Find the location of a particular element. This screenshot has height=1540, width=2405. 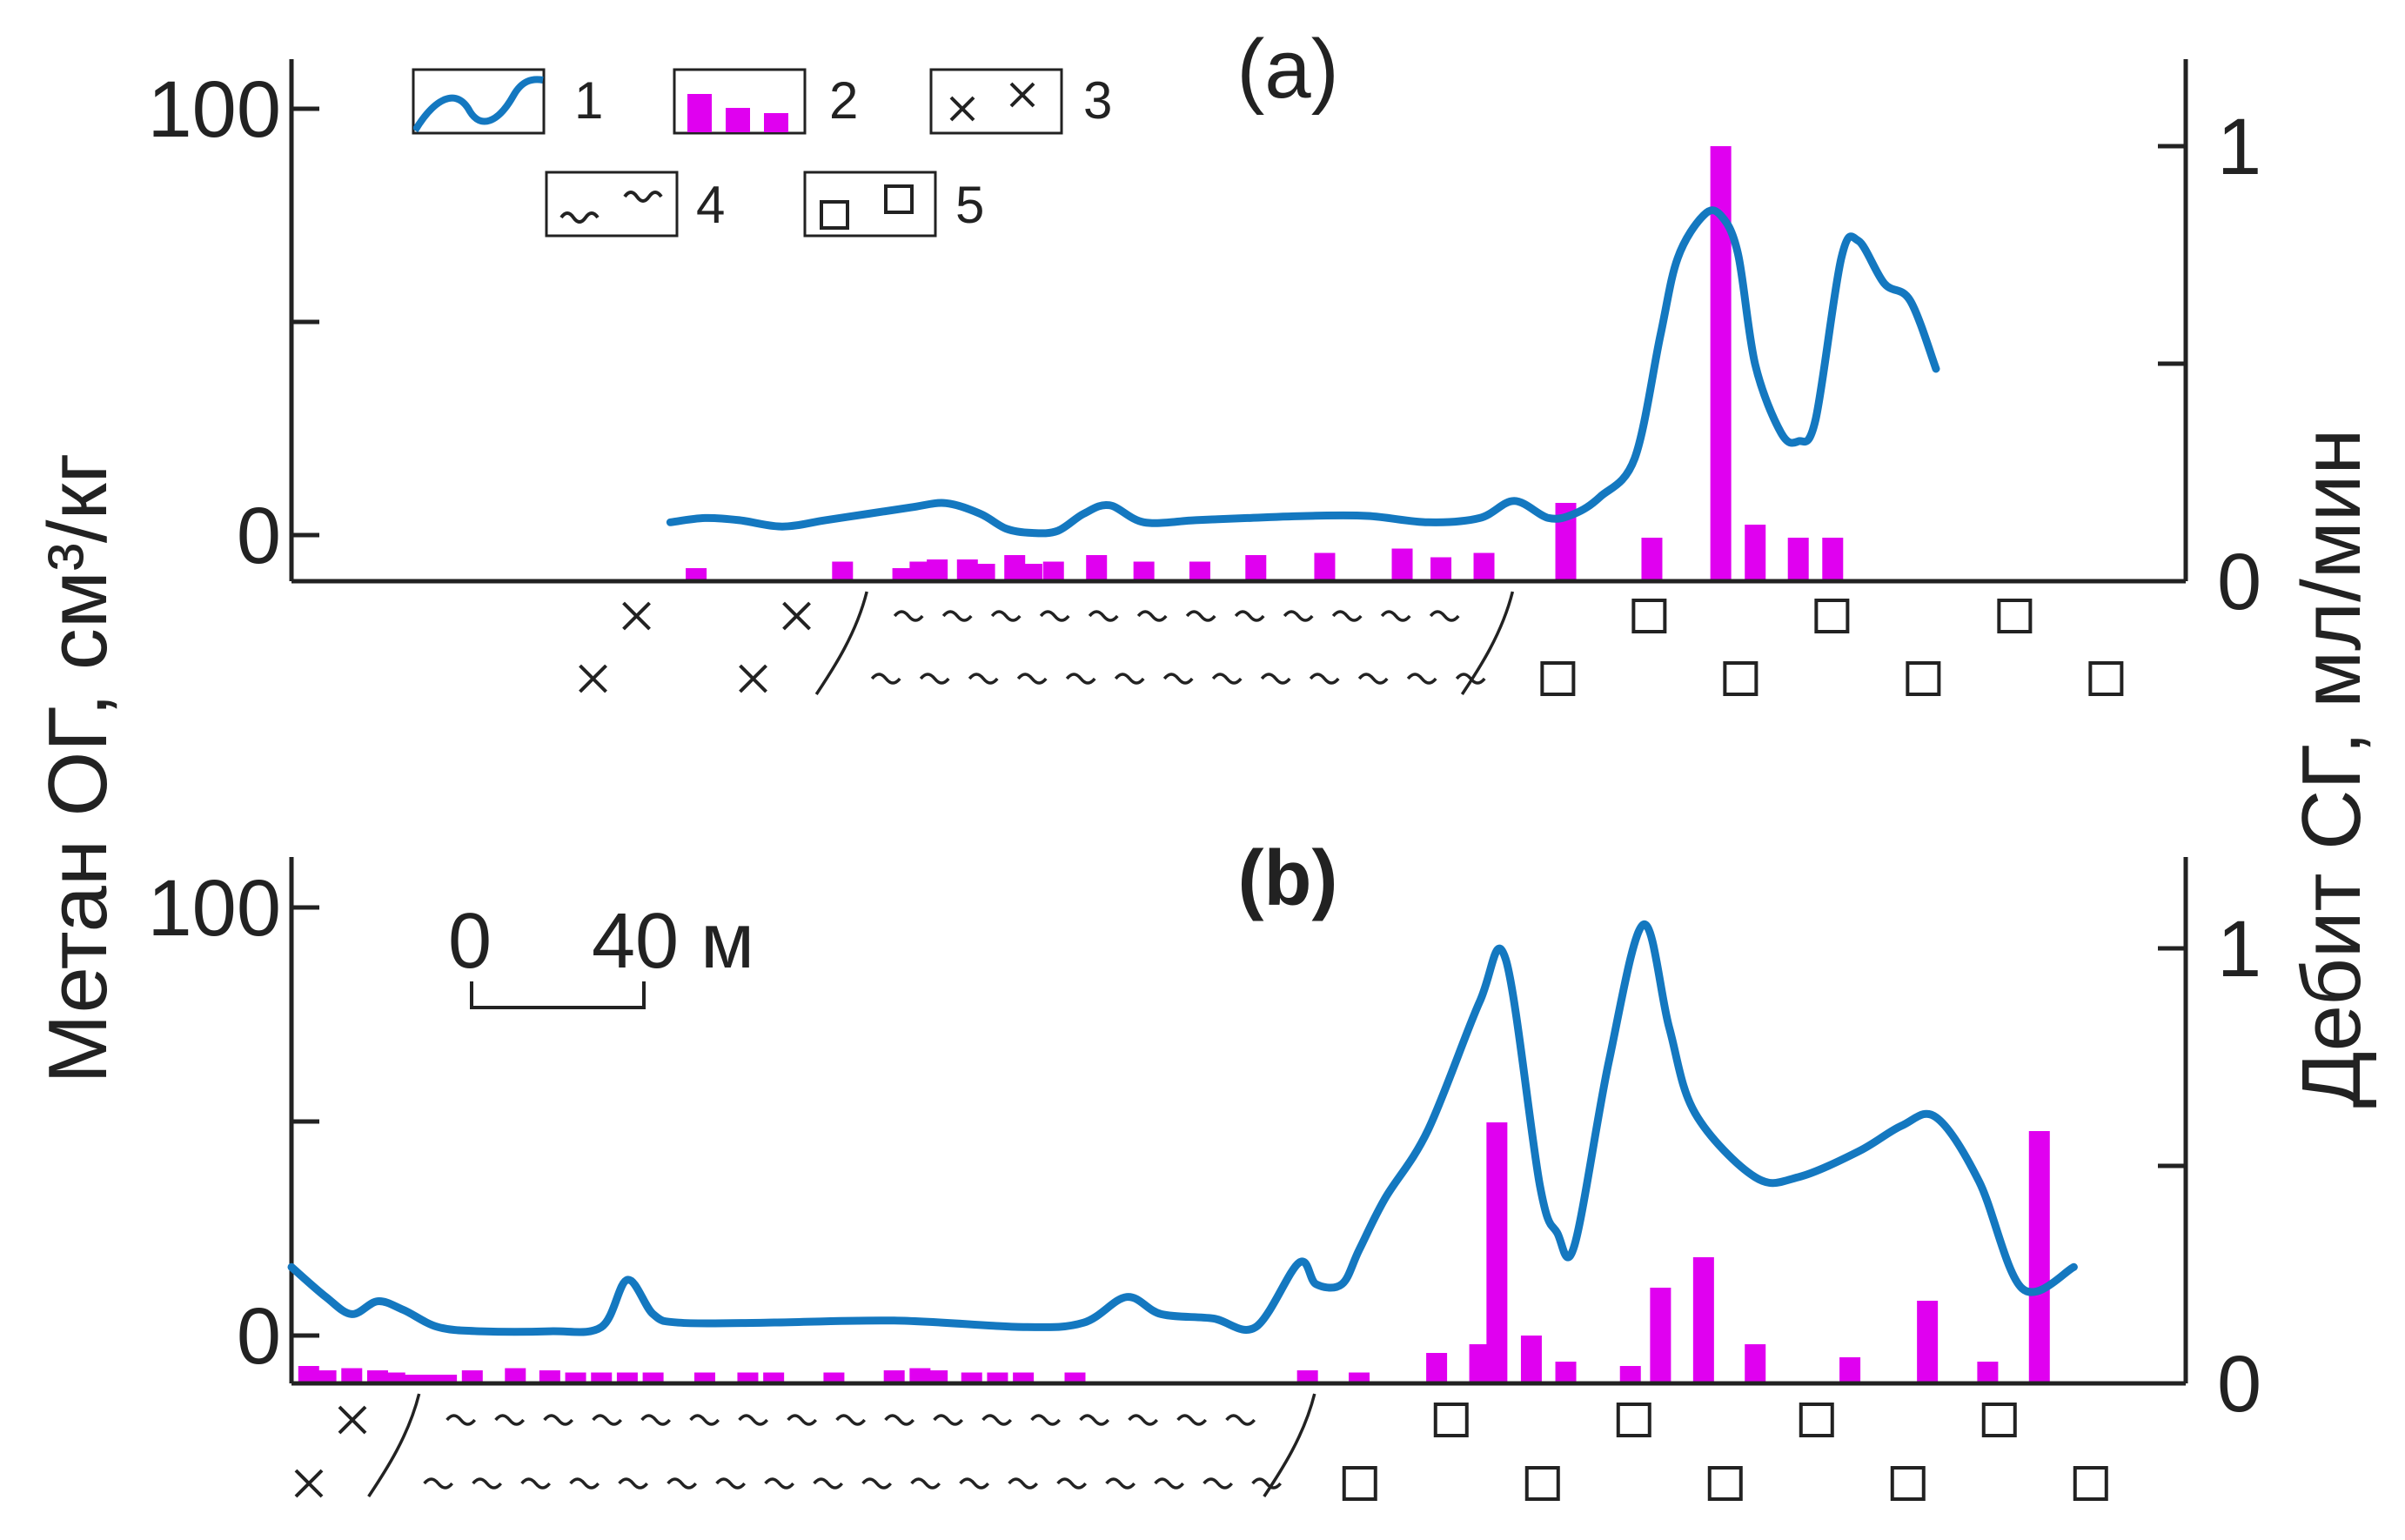

legend-key-3: 3 is located at coordinates (1097, 100).